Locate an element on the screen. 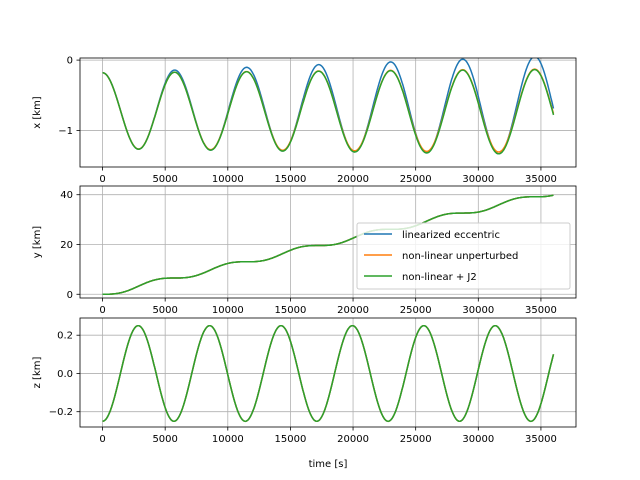  y-axis-label: z [km] is located at coordinates (37, 373).